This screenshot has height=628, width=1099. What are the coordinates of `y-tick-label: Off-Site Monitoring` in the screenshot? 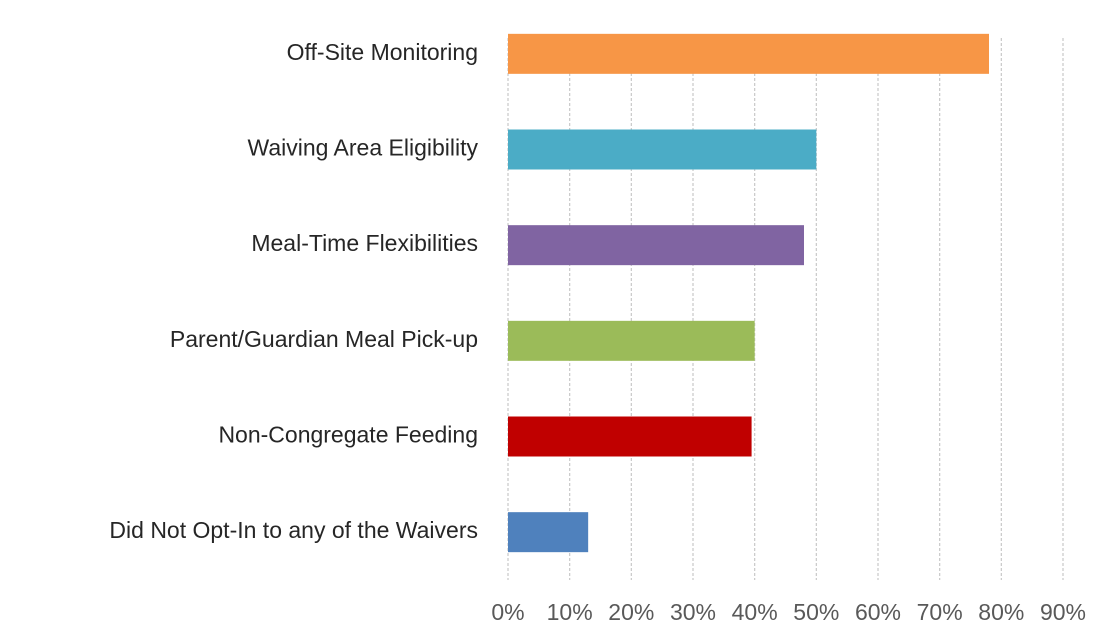 It's located at (382, 52).